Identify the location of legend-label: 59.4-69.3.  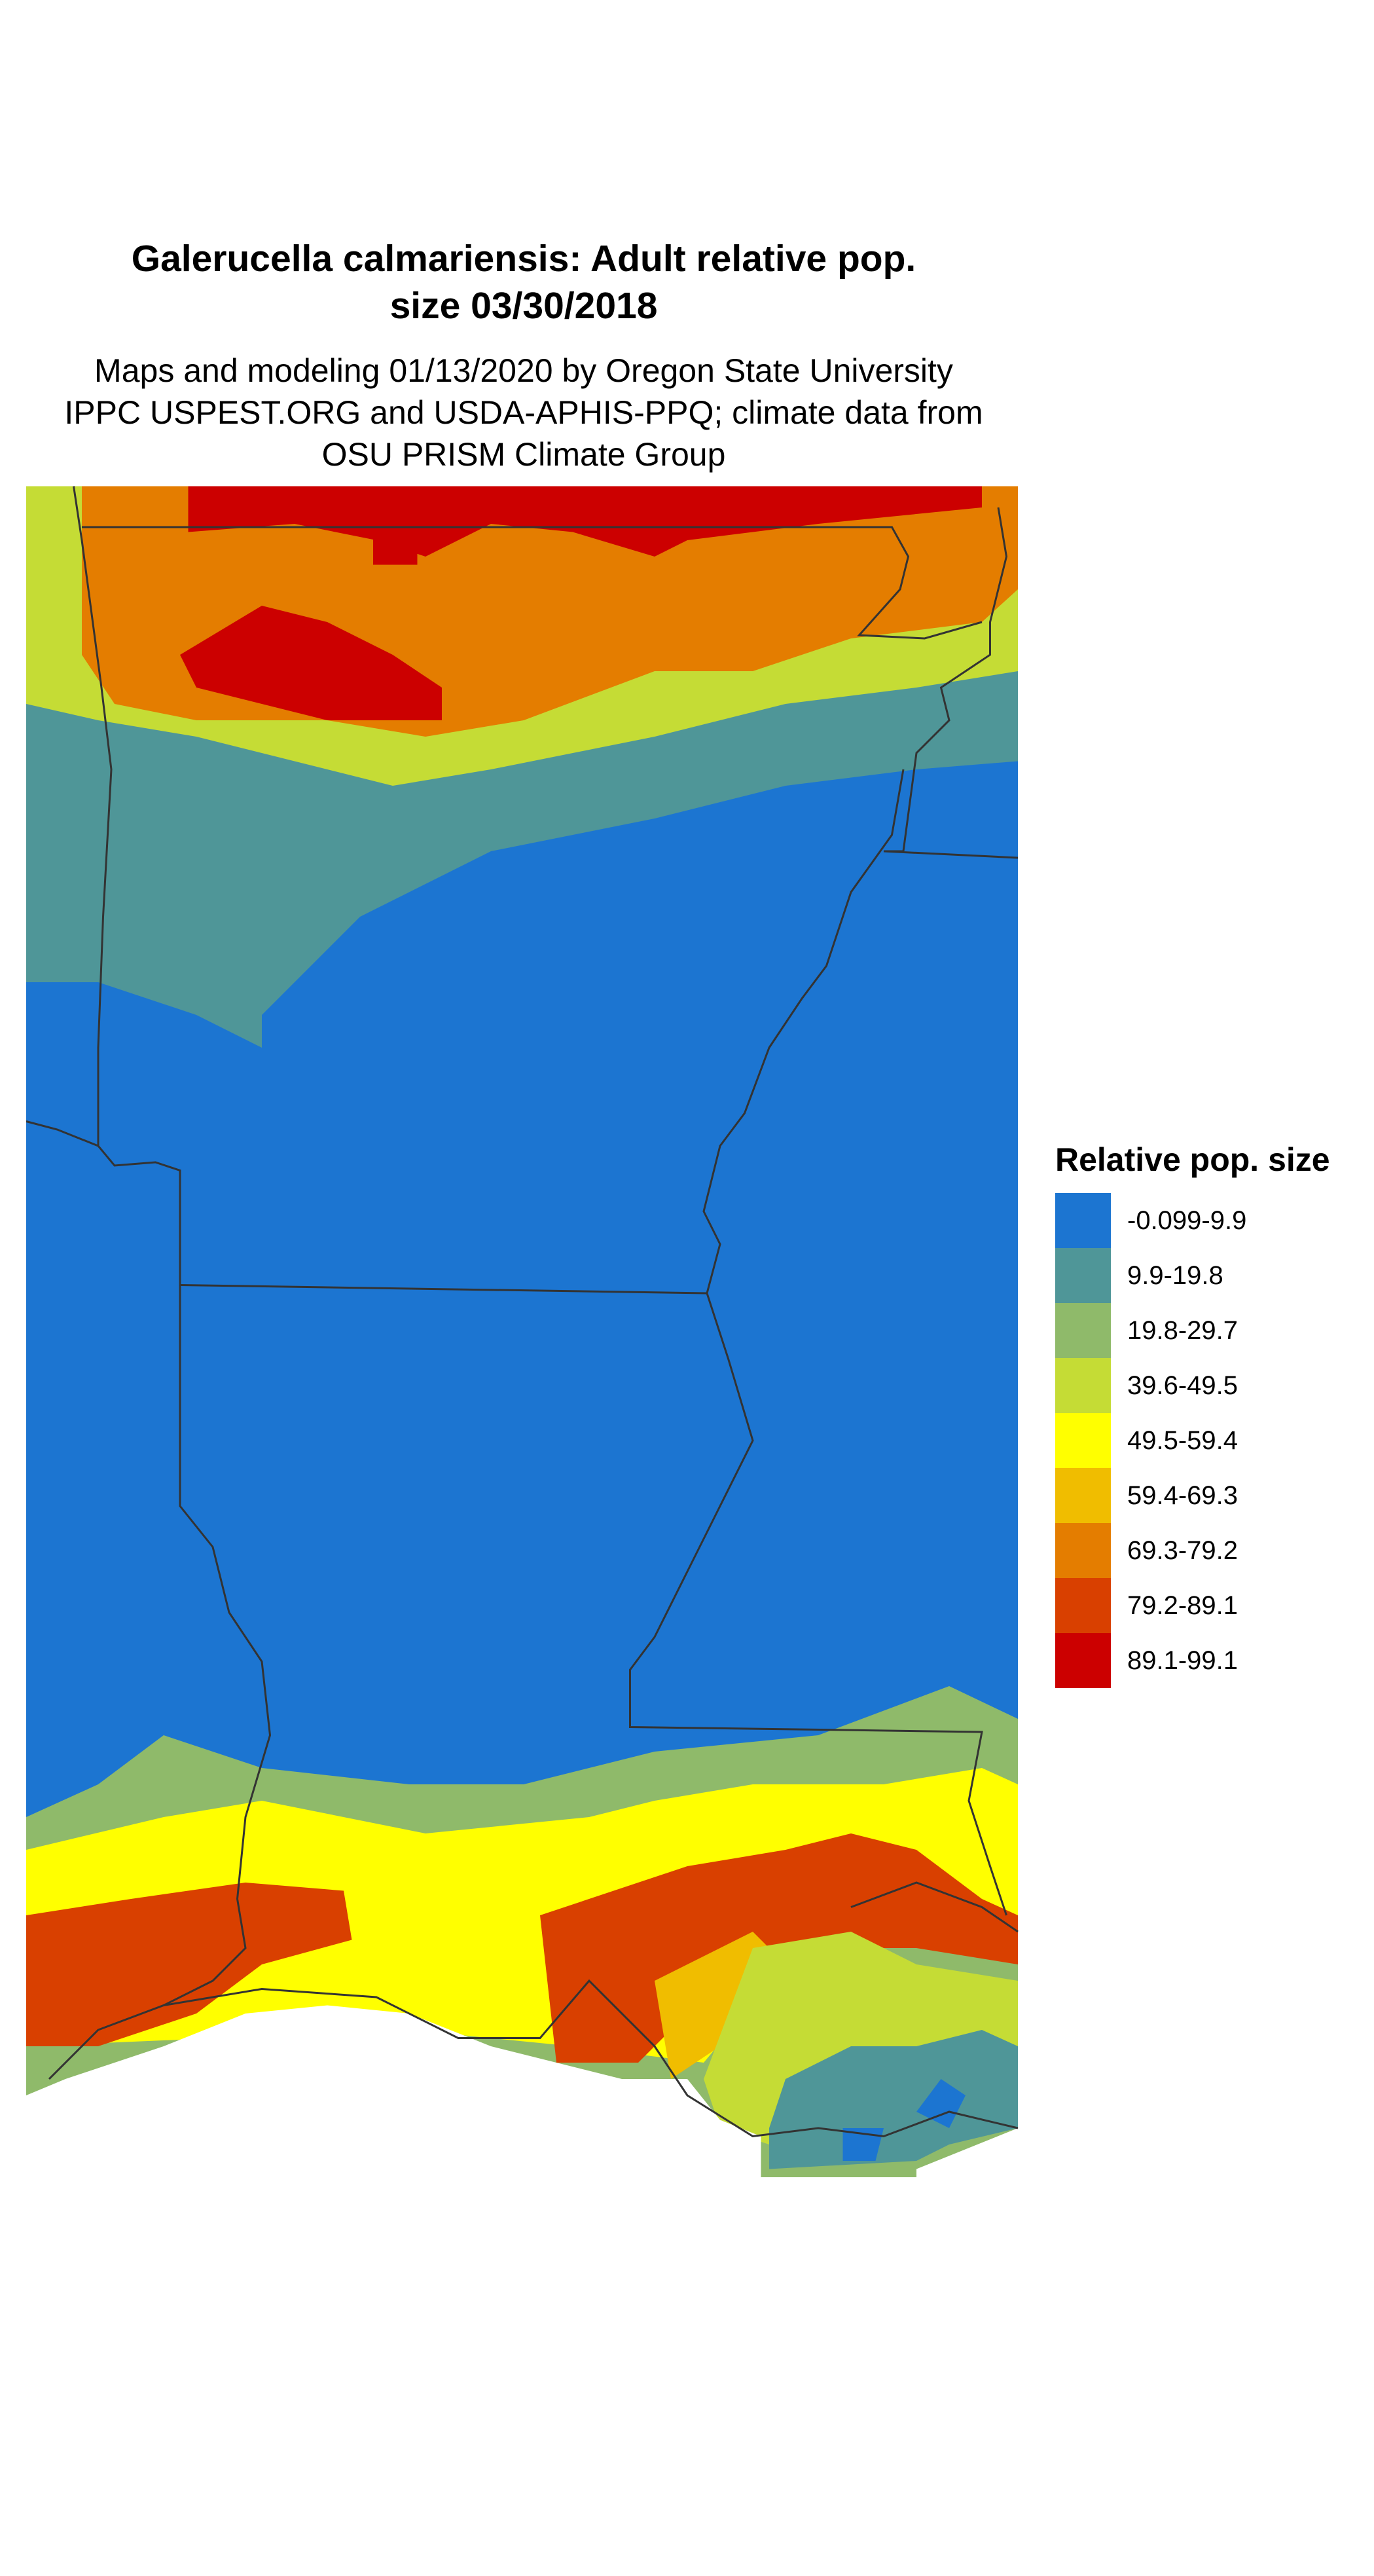
(1183, 1496).